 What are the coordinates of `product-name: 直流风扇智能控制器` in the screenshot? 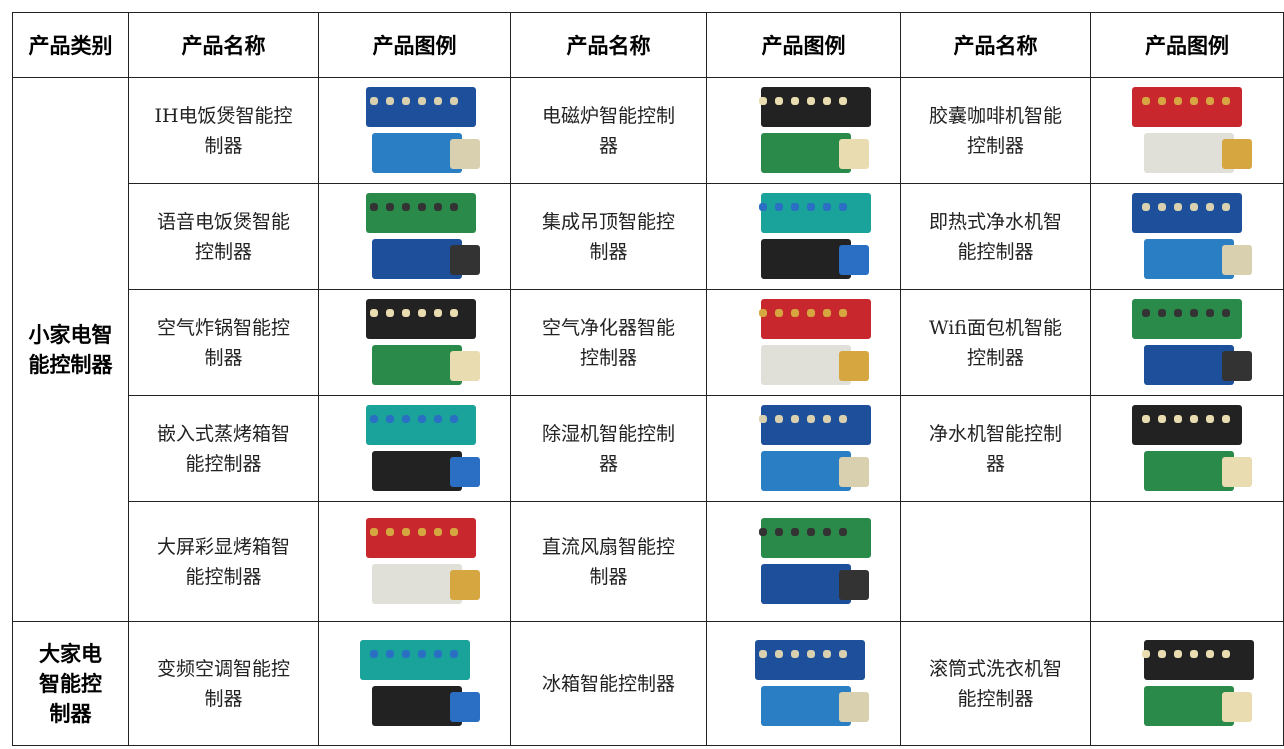 It's located at (608, 561).